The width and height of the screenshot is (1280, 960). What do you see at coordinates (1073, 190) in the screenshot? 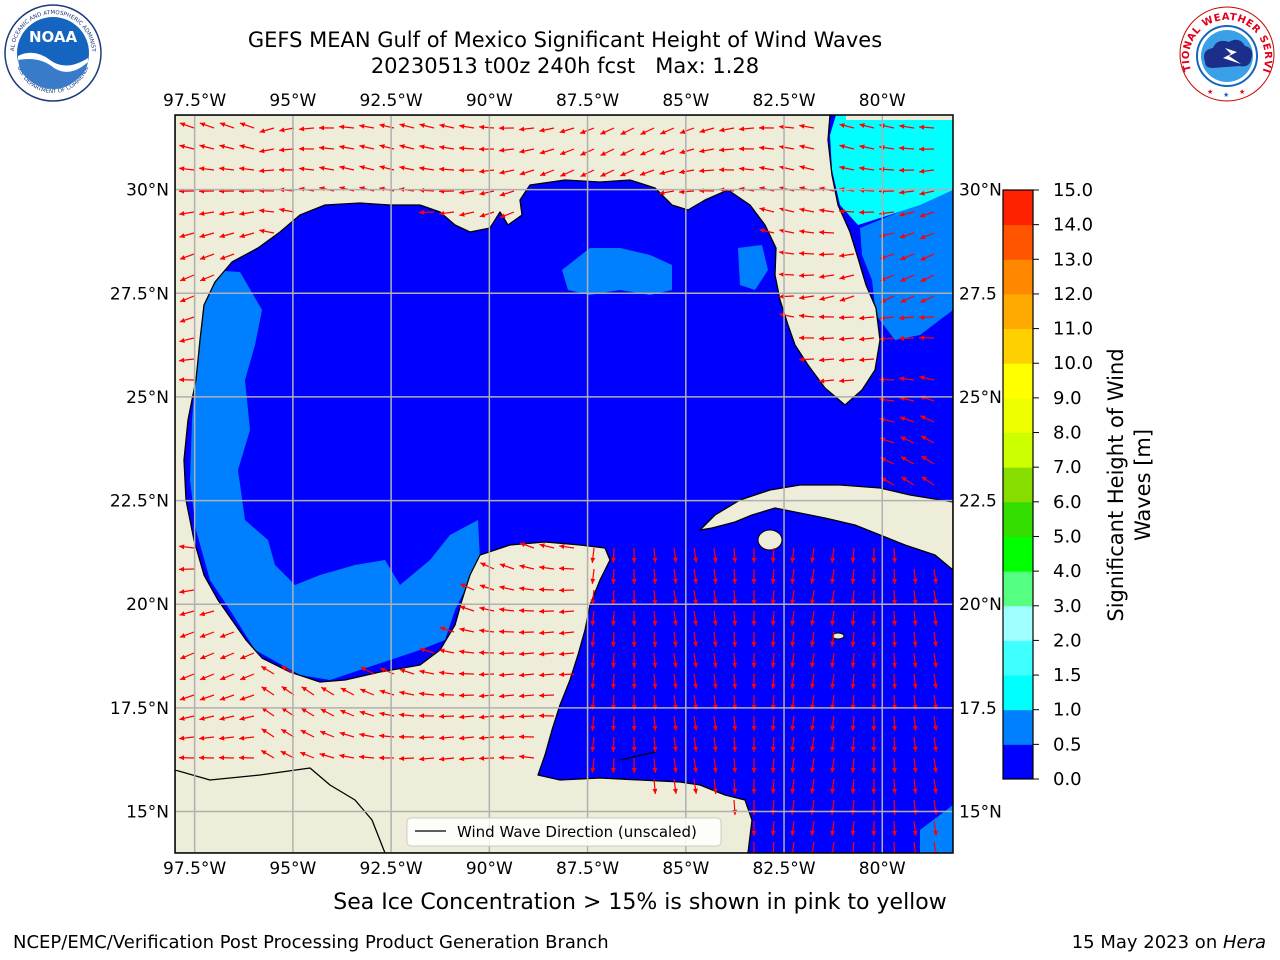
I see `colorbar-tick-label: 15.0` at bounding box center [1073, 190].